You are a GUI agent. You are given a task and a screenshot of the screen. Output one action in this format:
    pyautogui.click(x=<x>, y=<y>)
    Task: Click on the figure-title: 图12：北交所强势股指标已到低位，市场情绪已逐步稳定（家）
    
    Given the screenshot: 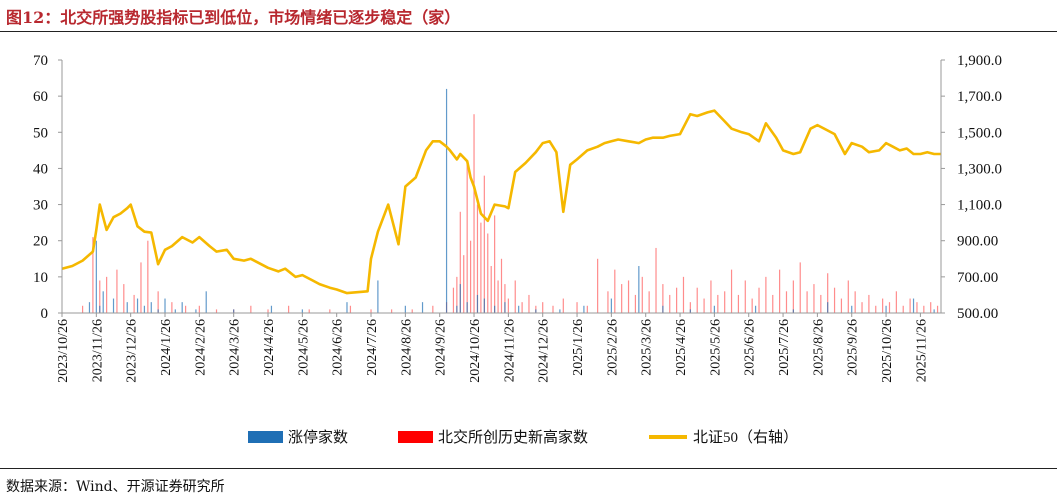 What is the action you would take?
    pyautogui.click(x=233, y=17)
    